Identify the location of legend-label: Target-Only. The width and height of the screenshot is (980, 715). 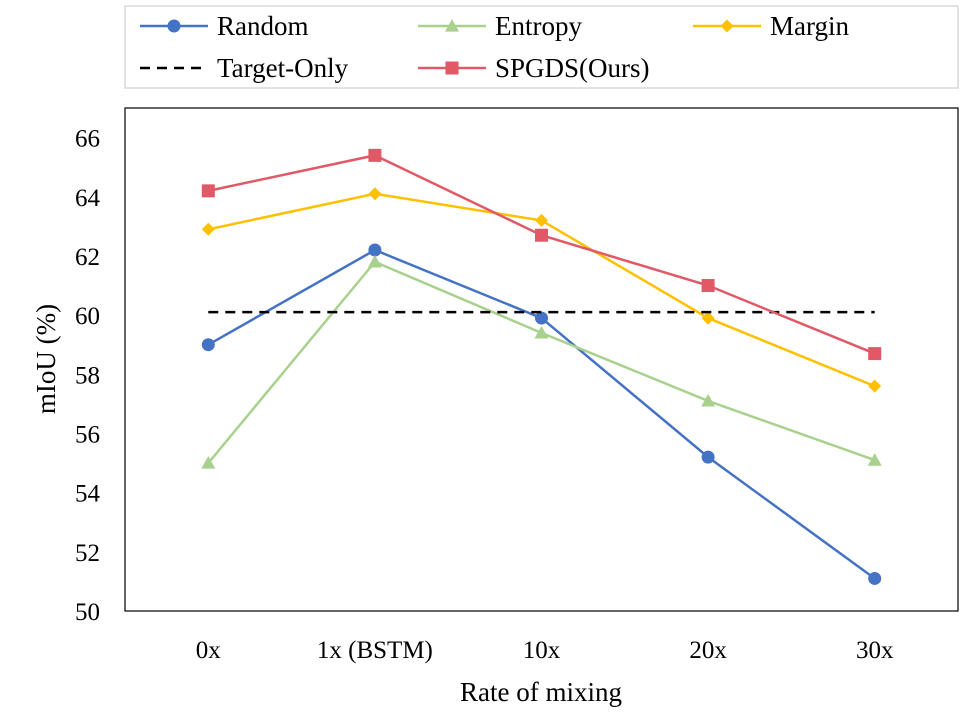
(283, 68).